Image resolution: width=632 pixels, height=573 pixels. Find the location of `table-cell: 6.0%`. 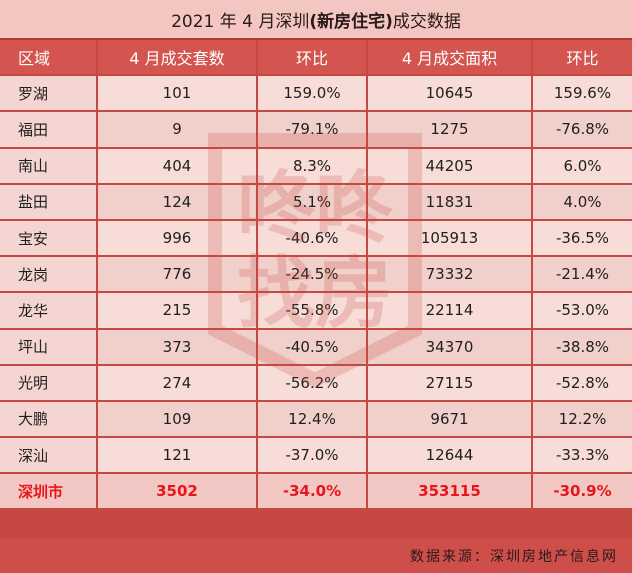

table-cell: 6.0% is located at coordinates (582, 165).